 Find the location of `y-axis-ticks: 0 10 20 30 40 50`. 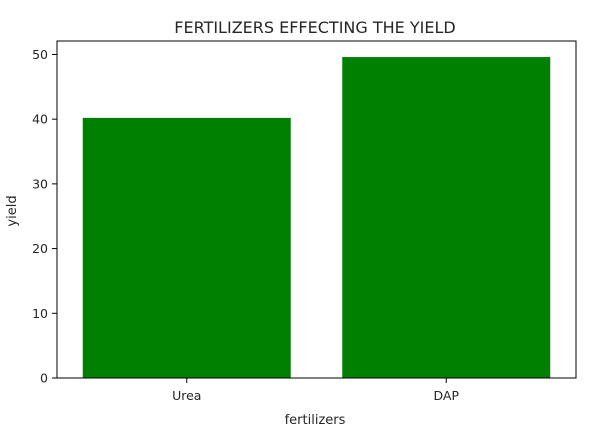

y-axis-ticks: 0 10 20 30 40 50 is located at coordinates (44, 216).